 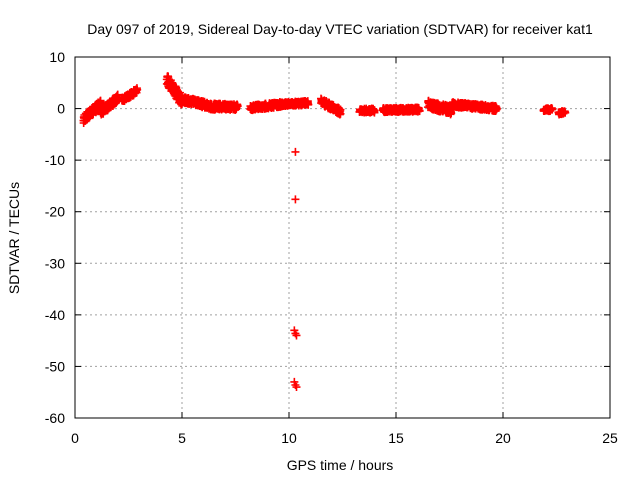 I want to click on x-tick-label: 15, so click(x=396, y=438).